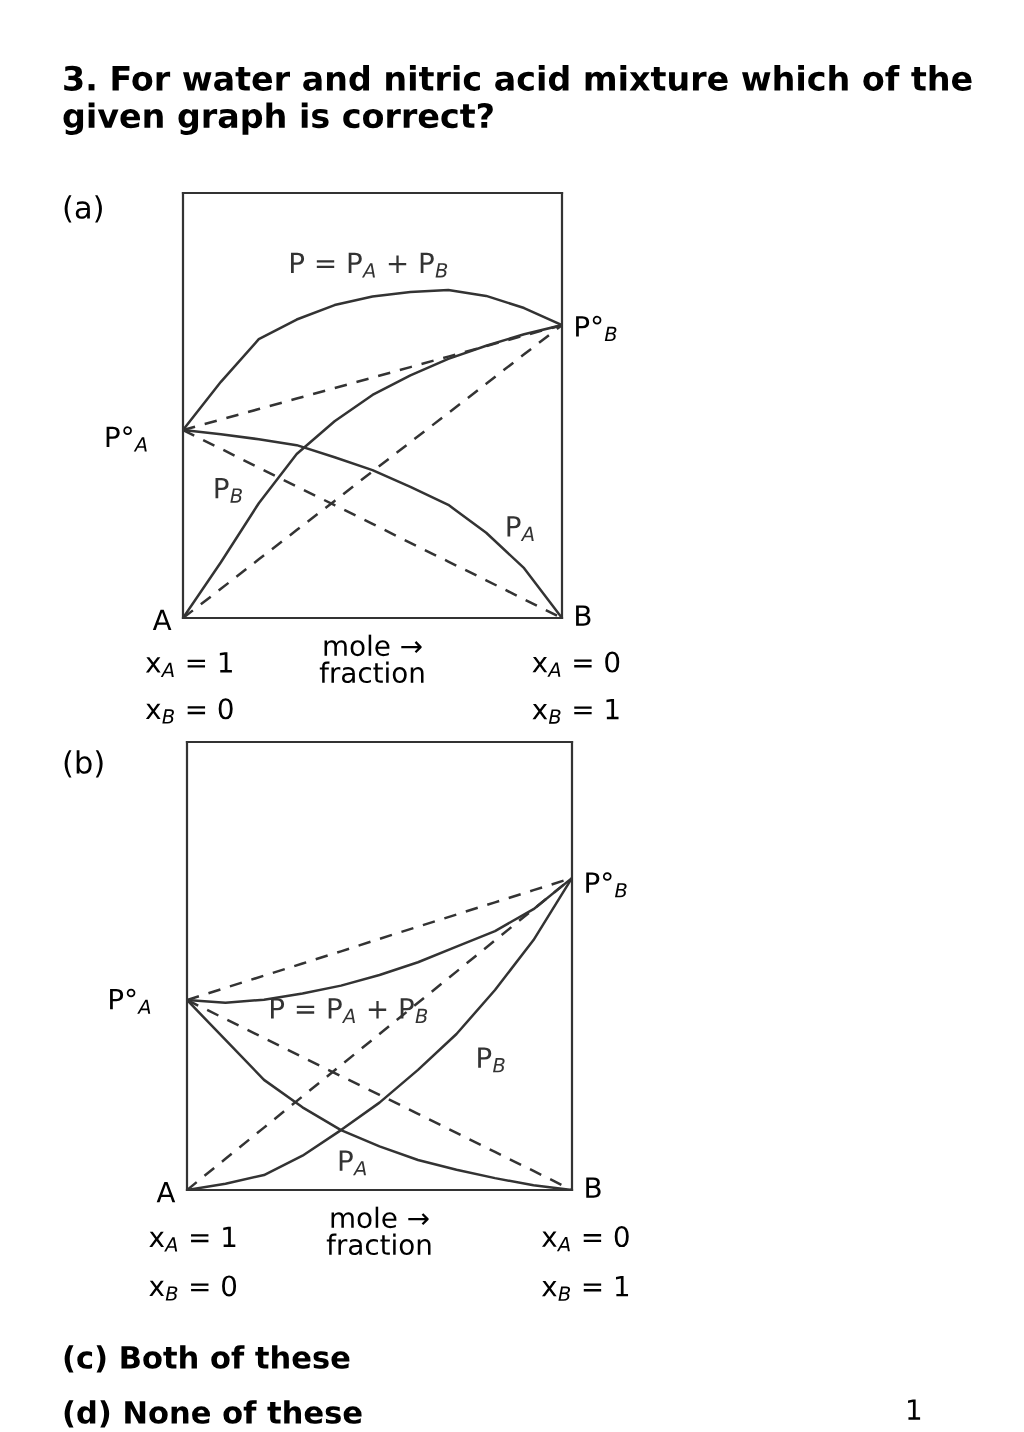  Describe the element at coordinates (517, 100) in the screenshot. I see `text: 3. For water and nitric acid mixture which of the given graph is correct?` at that location.